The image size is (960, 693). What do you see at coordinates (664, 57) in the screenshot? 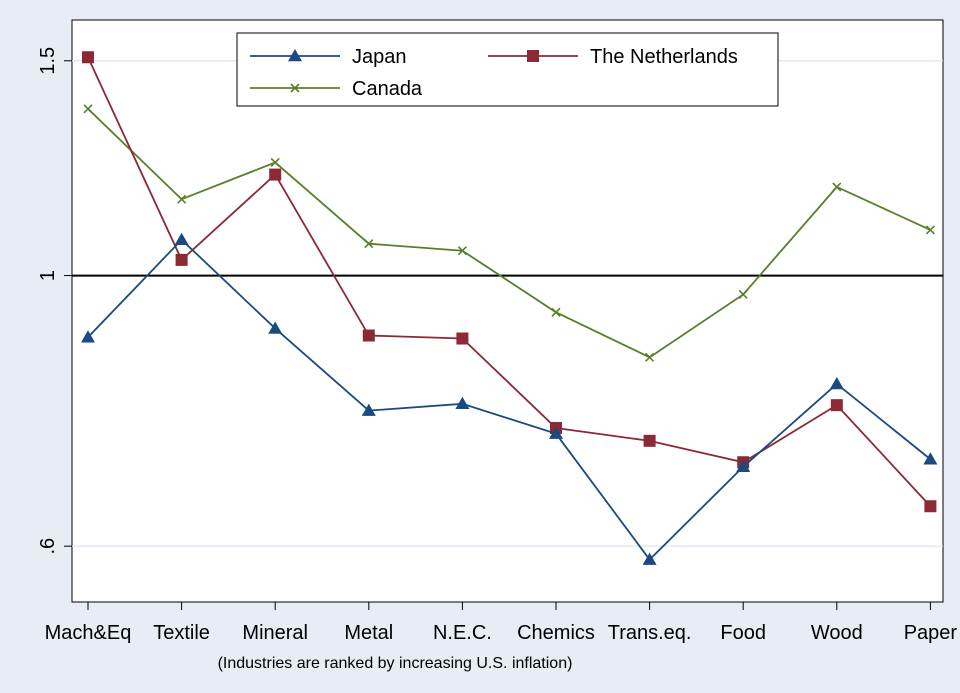
I see `legend-label: The Netherlands` at bounding box center [664, 57].